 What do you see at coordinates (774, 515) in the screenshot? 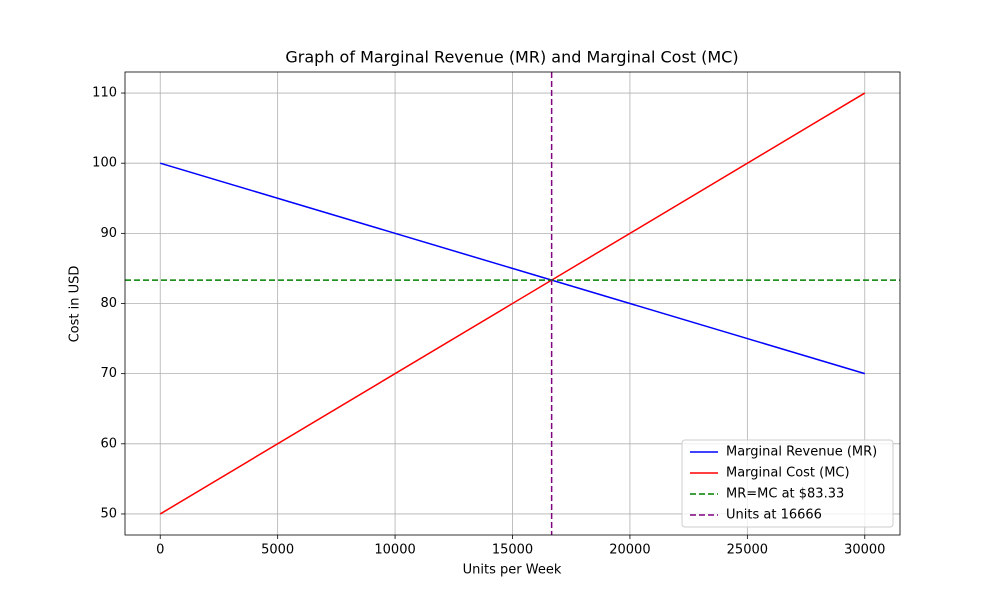
I see `legend-label: Units at 16666` at bounding box center [774, 515].